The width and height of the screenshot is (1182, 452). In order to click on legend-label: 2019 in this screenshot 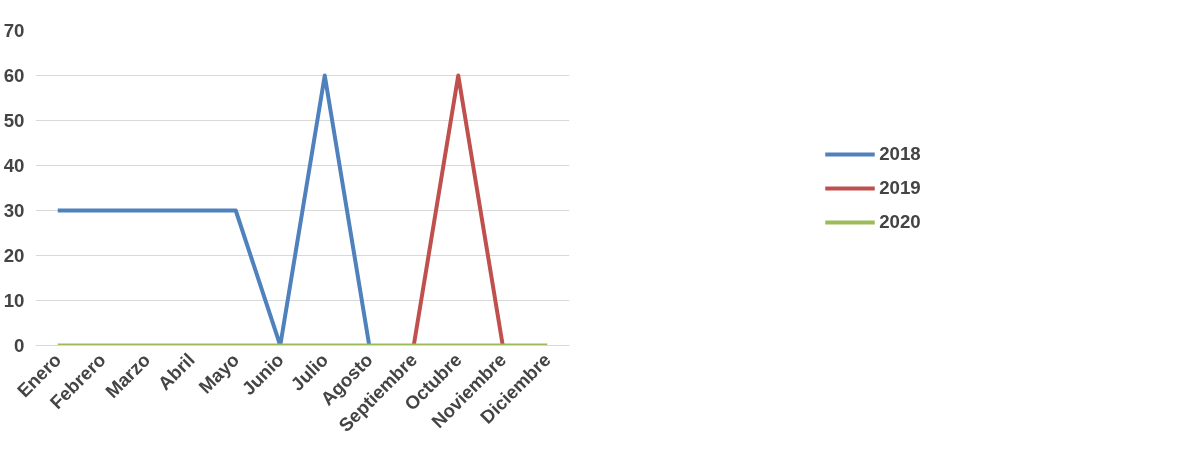, I will do `click(900, 187)`.